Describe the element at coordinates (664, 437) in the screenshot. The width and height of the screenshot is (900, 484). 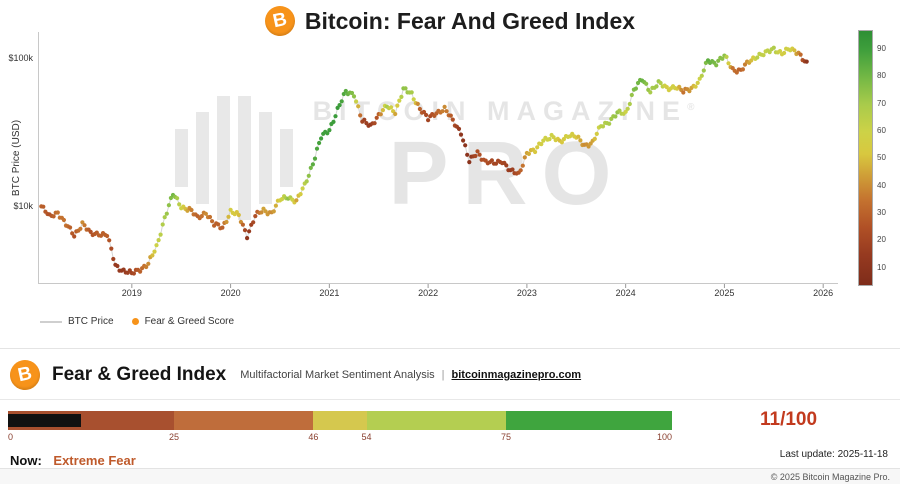
I see `gauge-tick-label: 100` at that location.